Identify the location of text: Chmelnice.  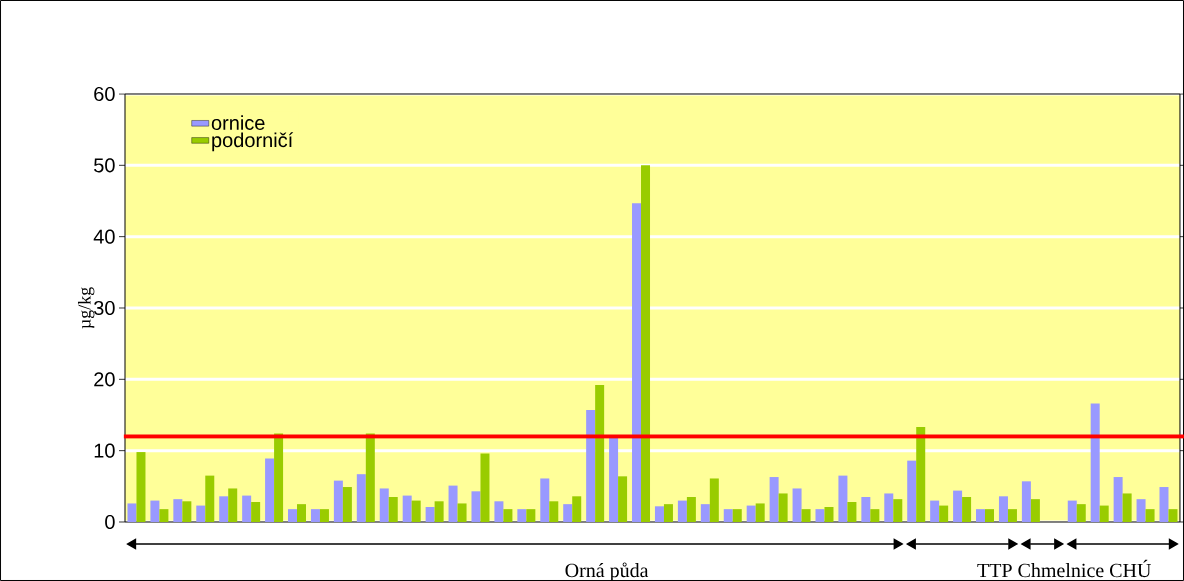
(1061, 570).